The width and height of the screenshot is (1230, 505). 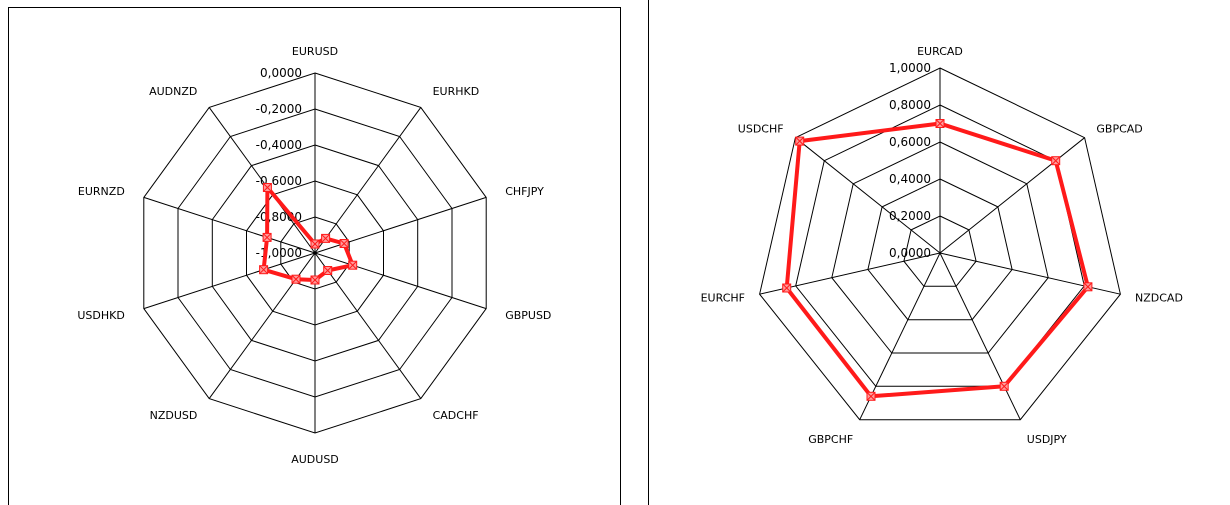 I want to click on axis-tick-label: -0,2000, so click(x=279, y=109).